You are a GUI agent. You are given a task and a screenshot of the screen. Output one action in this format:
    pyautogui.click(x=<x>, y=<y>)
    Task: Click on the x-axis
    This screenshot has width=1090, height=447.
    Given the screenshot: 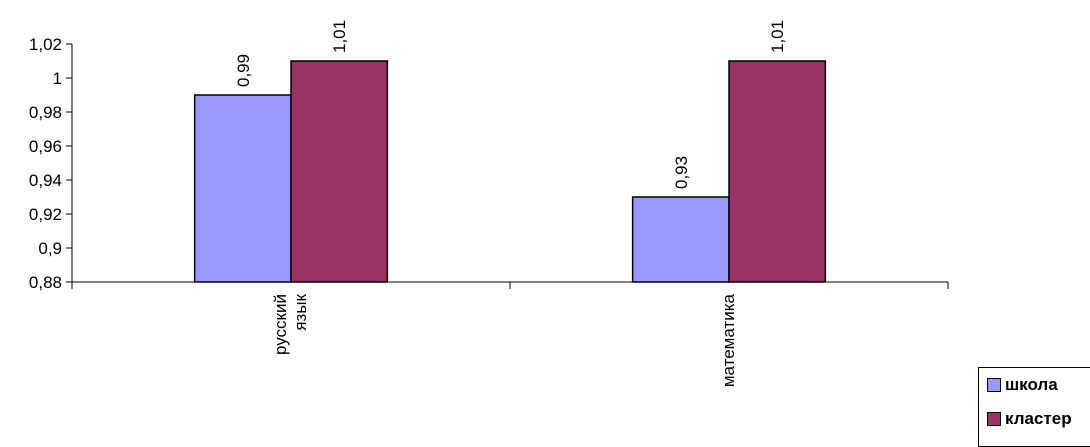 What is the action you would take?
    pyautogui.click(x=510, y=285)
    